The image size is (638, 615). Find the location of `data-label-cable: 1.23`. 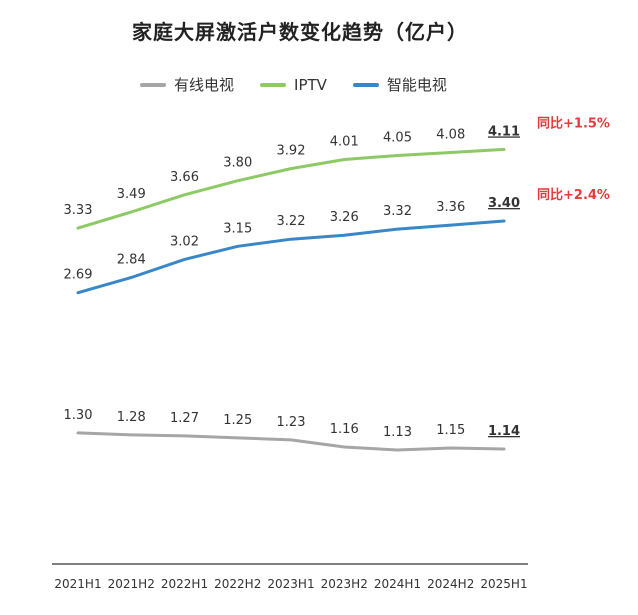

data-label-cable: 1.23 is located at coordinates (291, 422).